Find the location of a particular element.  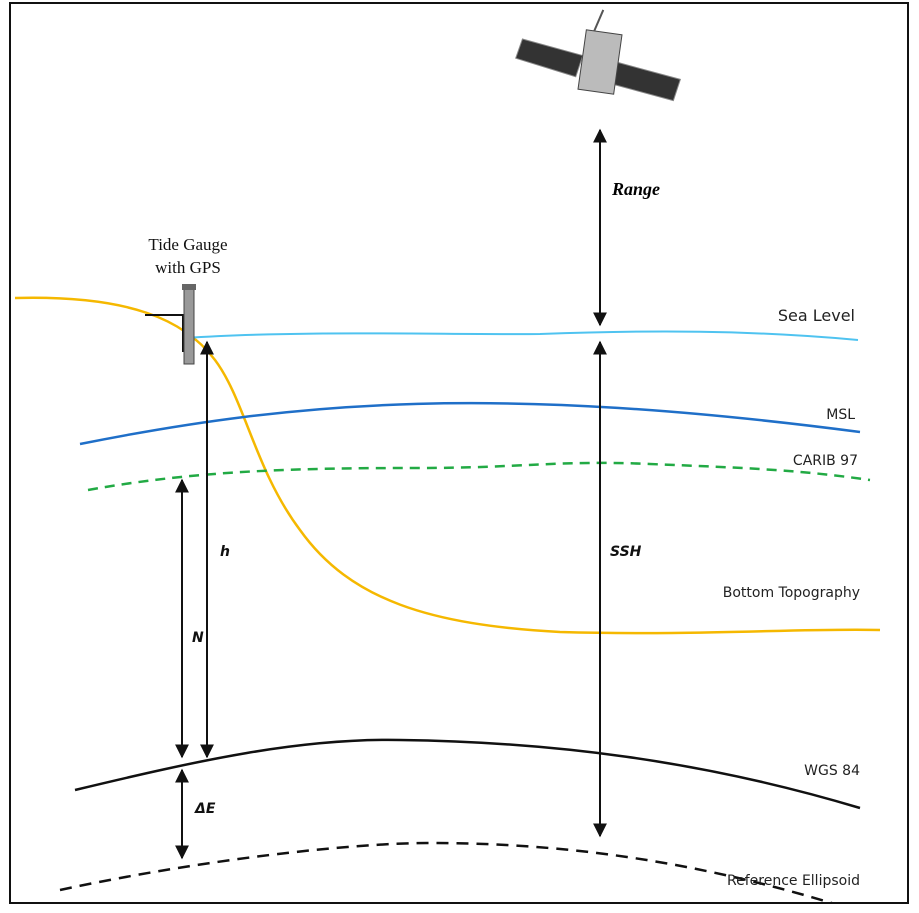

label: SSH is located at coordinates (626, 552).